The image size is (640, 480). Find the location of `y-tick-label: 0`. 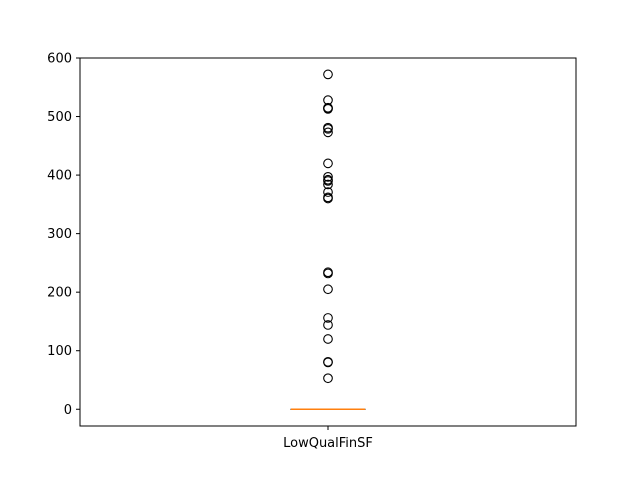

y-tick-label: 0 is located at coordinates (68, 410).